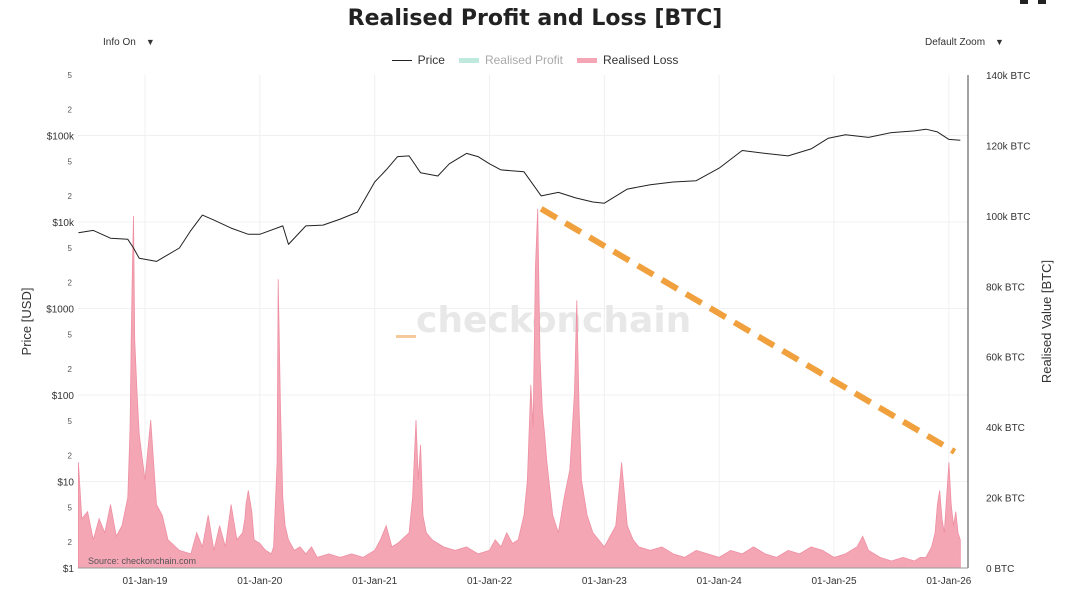 The height and width of the screenshot is (598, 1070). Describe the element at coordinates (374, 581) in the screenshot. I see `x-tick-label: 01-Jan-21` at that location.